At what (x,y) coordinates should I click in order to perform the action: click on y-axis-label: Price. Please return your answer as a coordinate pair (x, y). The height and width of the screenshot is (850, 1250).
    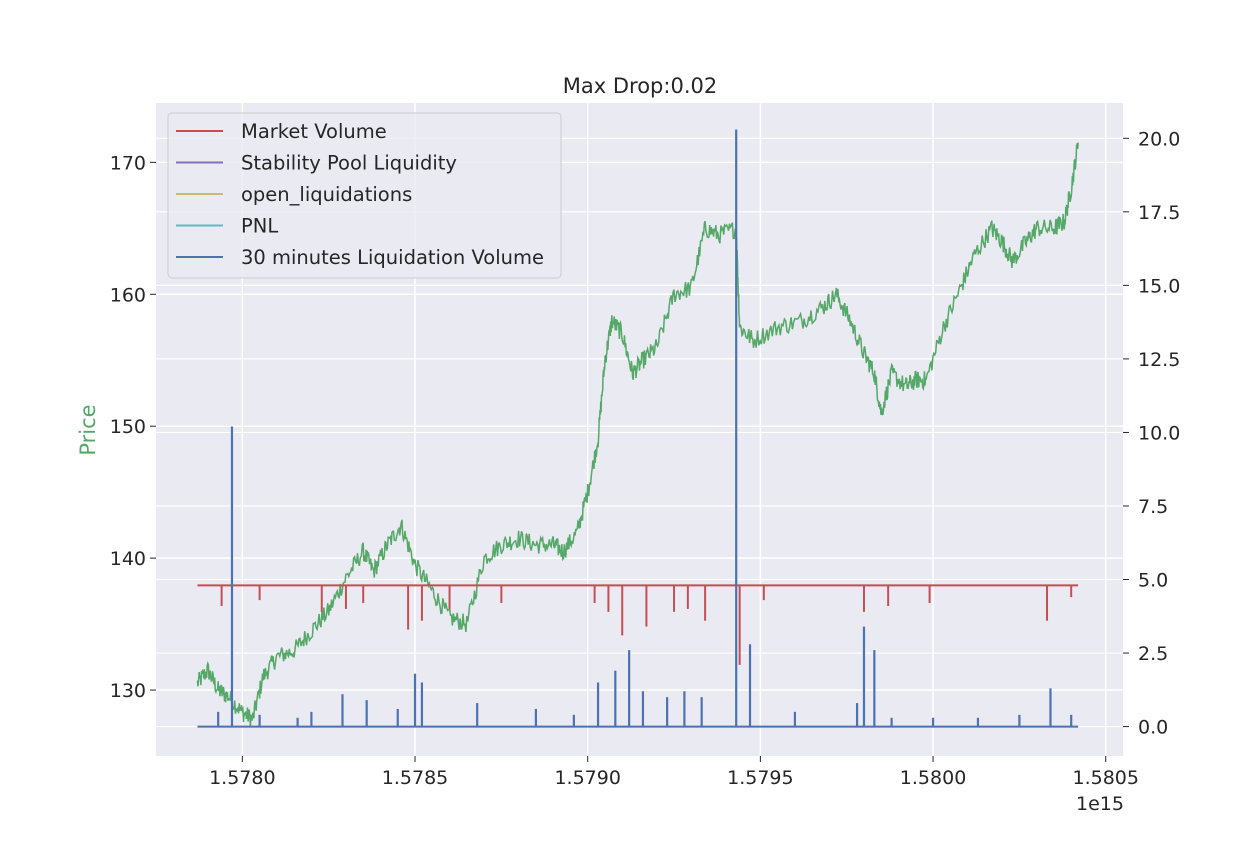
    Looking at the image, I should click on (88, 429).